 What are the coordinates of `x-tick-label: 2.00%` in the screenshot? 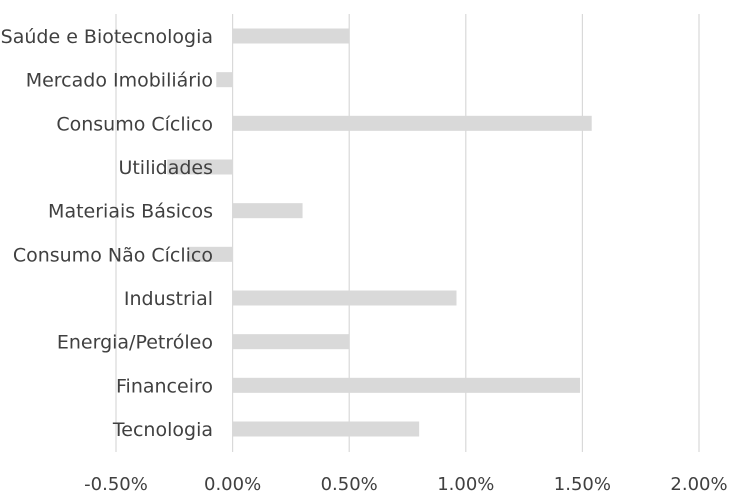 It's located at (698, 483).